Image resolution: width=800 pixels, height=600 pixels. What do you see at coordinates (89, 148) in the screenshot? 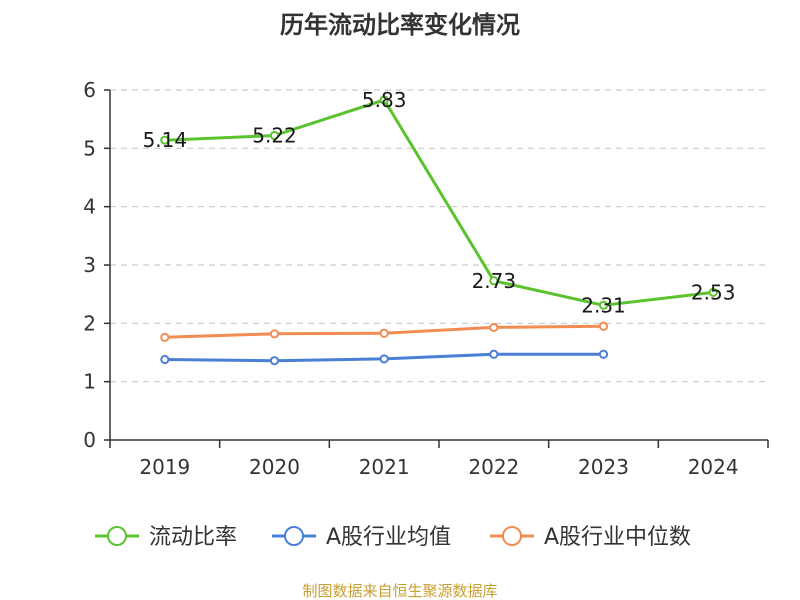
I see `y-tick-label: 5` at bounding box center [89, 148].